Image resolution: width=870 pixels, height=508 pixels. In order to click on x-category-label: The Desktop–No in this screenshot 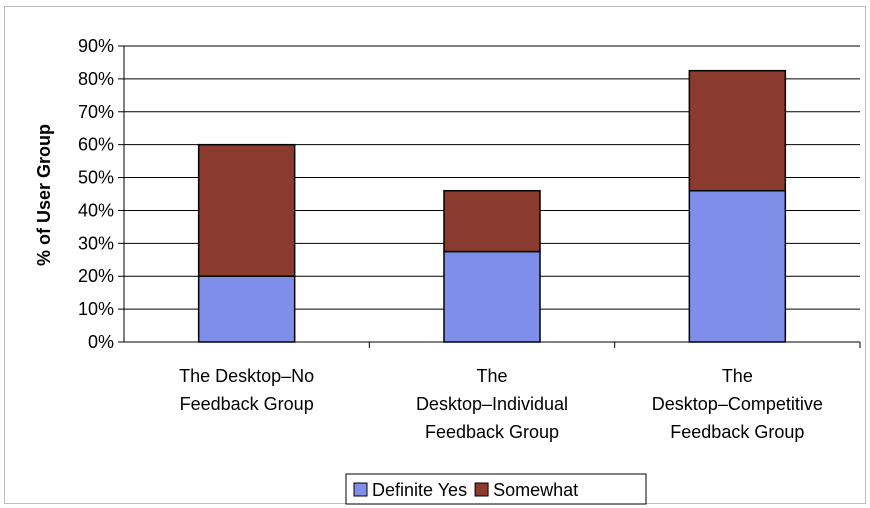, I will do `click(246, 376)`.